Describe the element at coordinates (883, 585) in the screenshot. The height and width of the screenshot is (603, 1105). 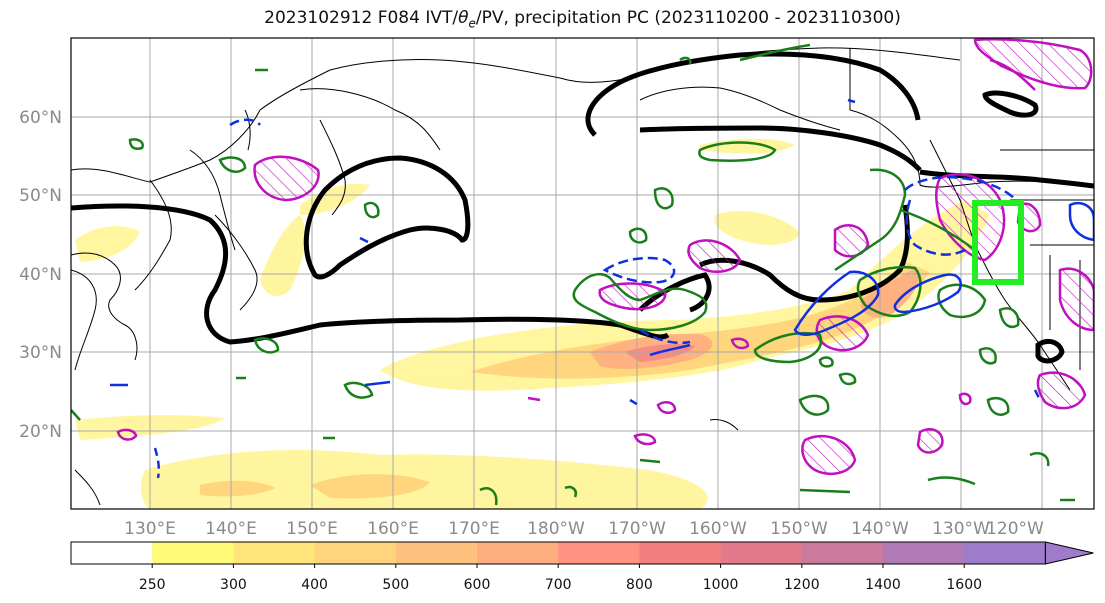
I see `colorbar-tick-label: 1400` at that location.